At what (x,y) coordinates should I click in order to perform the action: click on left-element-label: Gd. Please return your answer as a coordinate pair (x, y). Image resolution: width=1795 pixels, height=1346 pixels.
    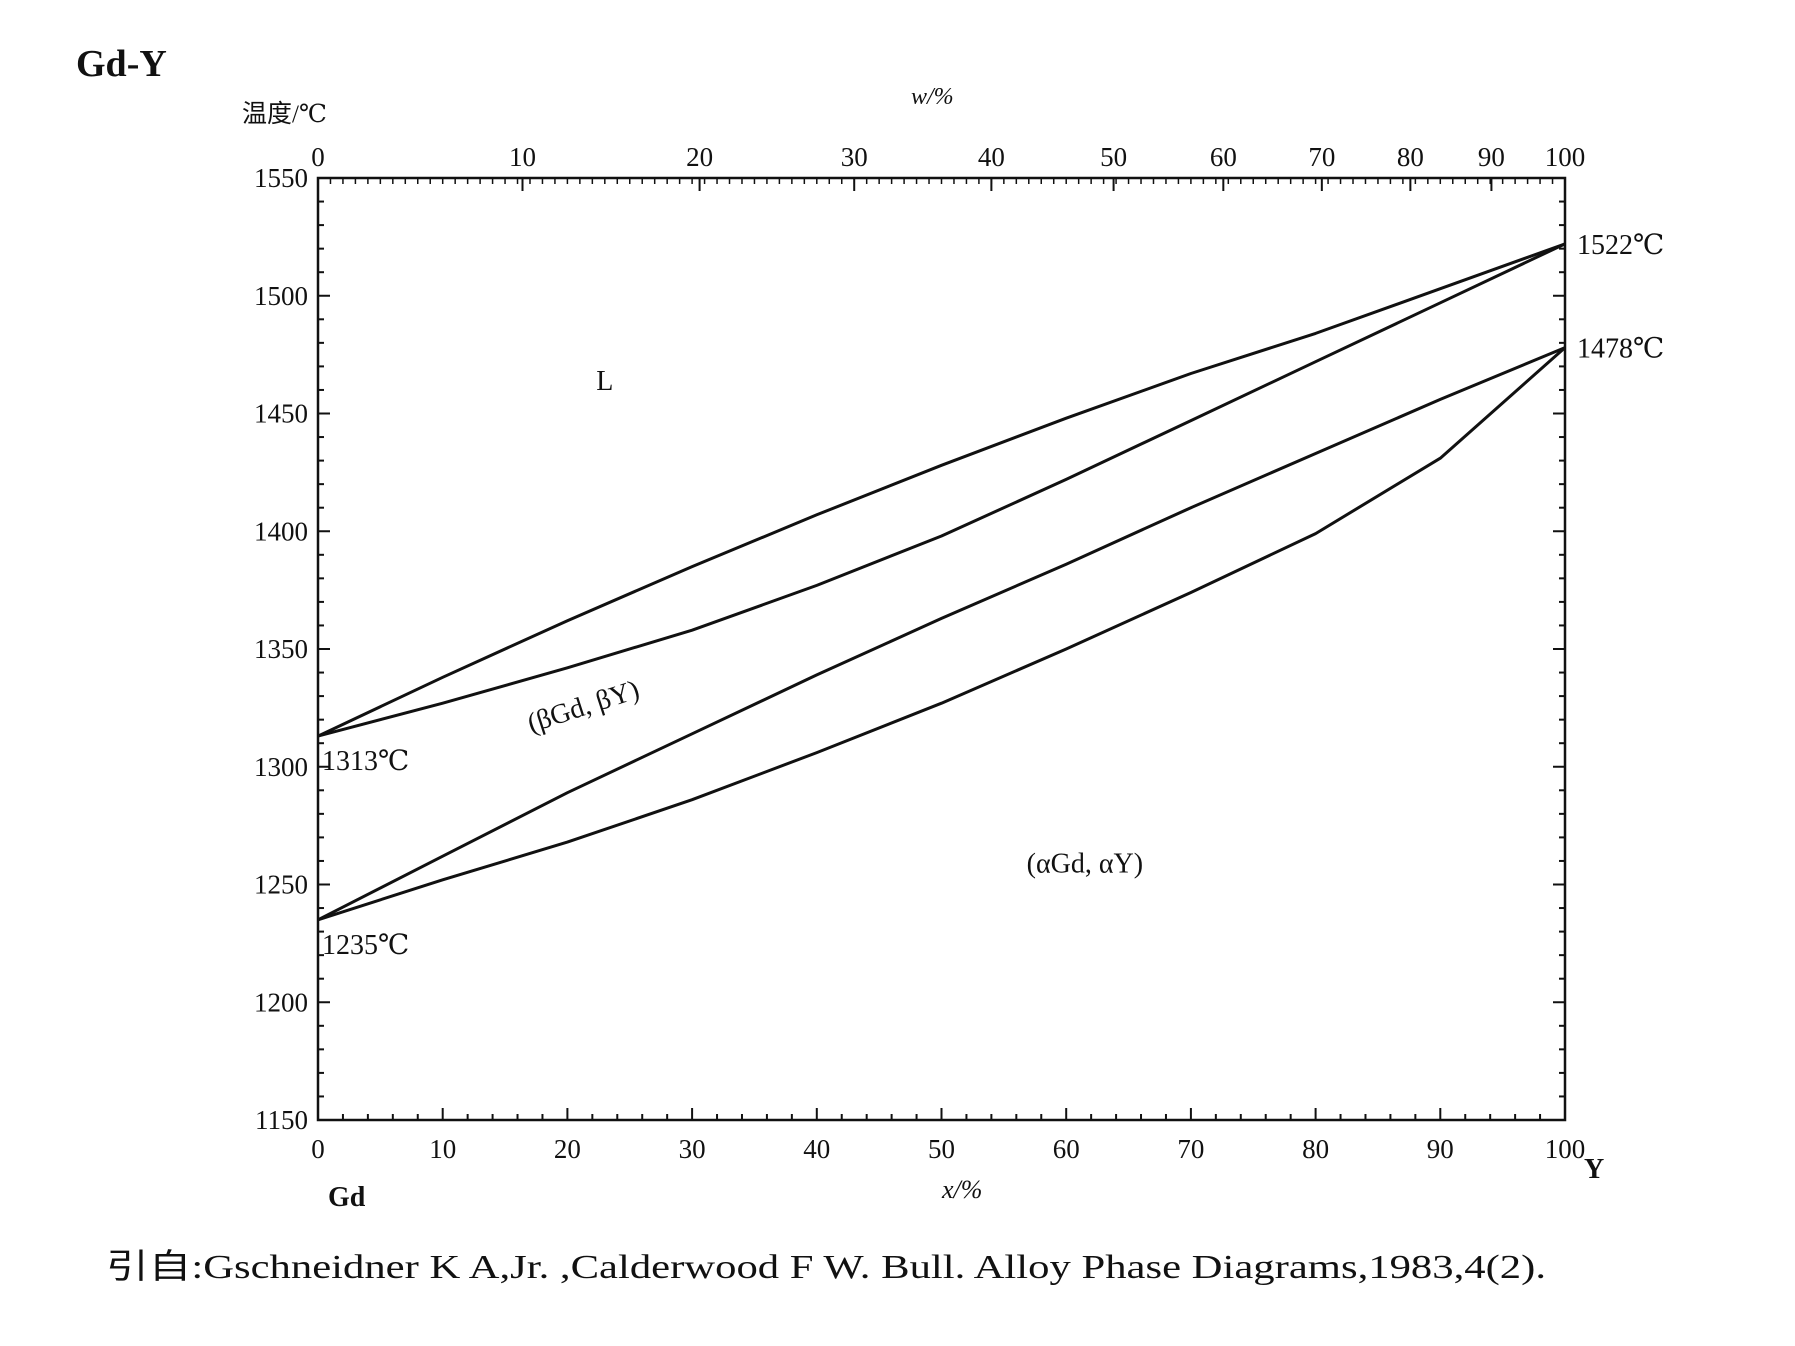
    Looking at the image, I should click on (347, 1197).